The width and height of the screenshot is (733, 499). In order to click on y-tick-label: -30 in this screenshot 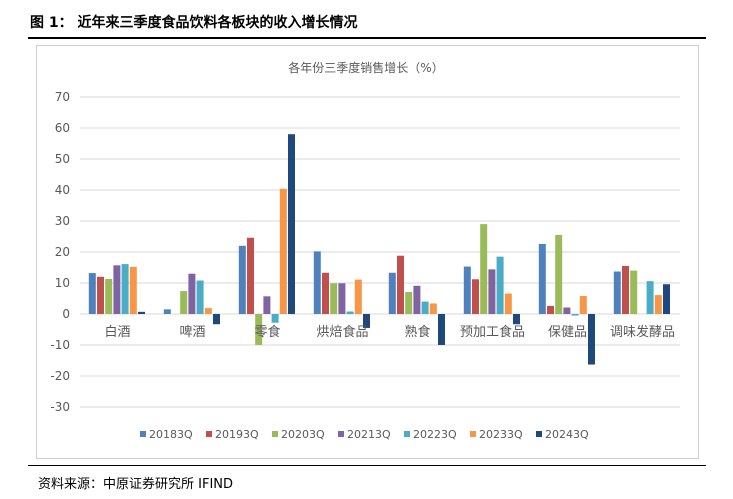, I will do `click(60, 407)`.